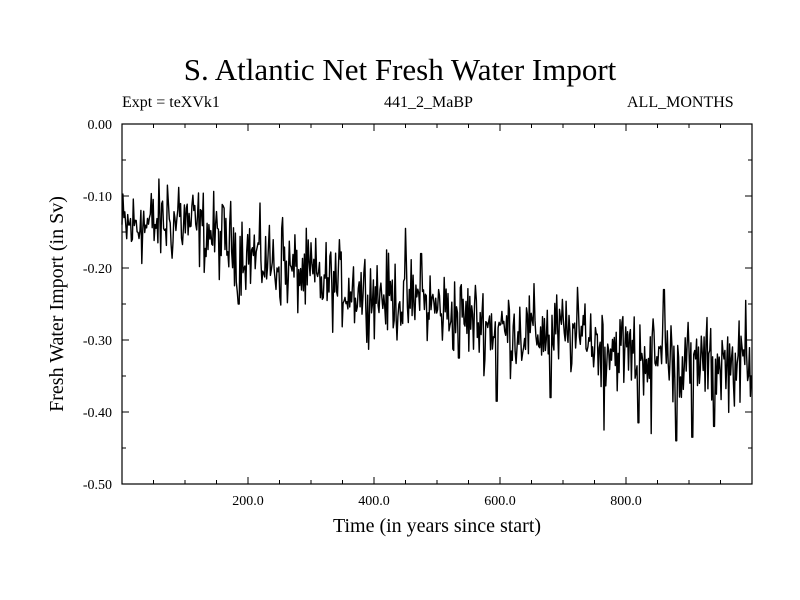  Describe the element at coordinates (500, 501) in the screenshot. I see `x-tick-label: 600.0` at that location.